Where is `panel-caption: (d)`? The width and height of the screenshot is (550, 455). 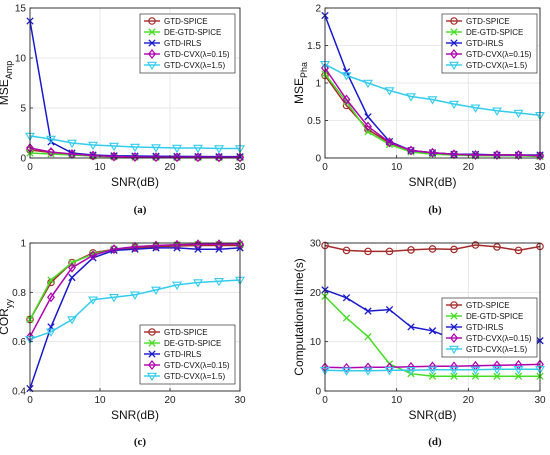
panel-caption: (d) is located at coordinates (435, 442).